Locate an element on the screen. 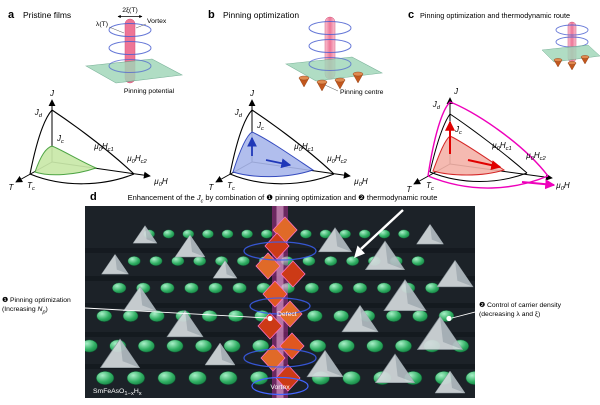 This screenshot has height=405, width=600. pinning-centre-pointer is located at coordinates (331, 88).